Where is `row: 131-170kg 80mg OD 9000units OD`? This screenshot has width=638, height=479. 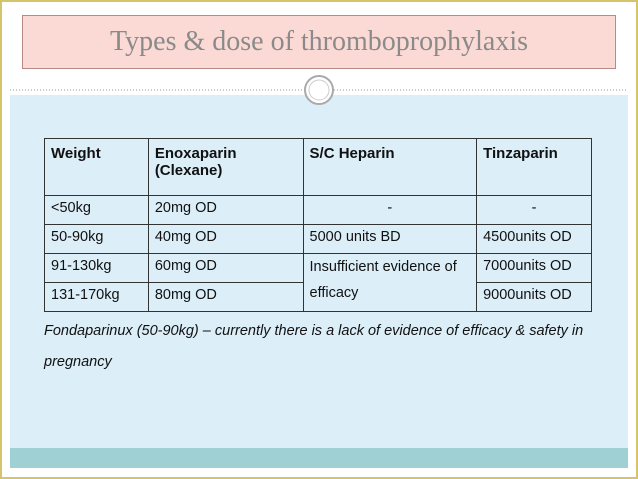 row: 131-170kg 80mg OD 9000units OD is located at coordinates (318, 297).